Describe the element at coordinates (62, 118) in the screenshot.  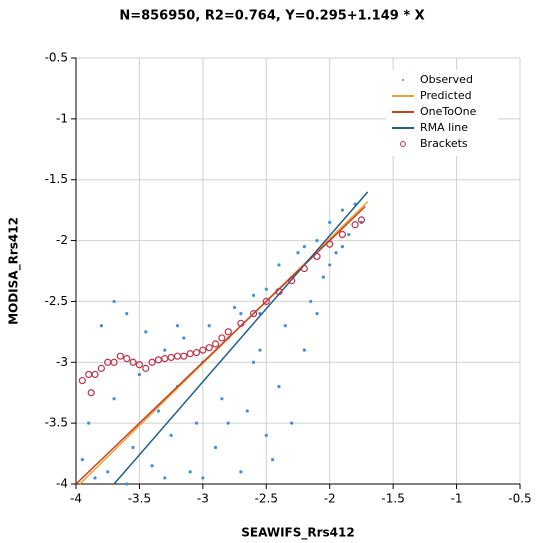
I see `y-tick-label: -1` at that location.